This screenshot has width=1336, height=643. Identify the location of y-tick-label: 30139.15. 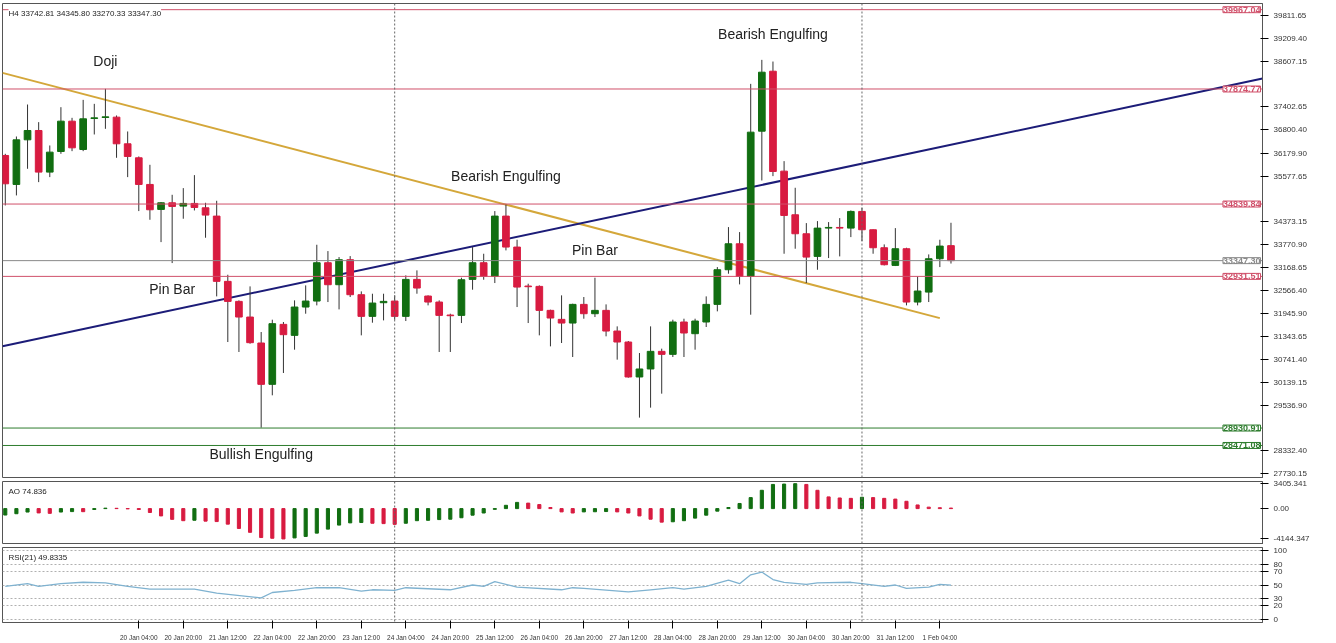
(1290, 382).